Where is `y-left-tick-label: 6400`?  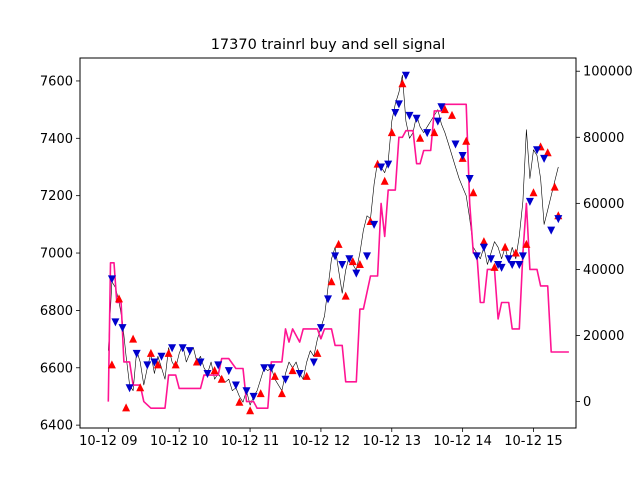
y-left-tick-label: 6400 is located at coordinates (56, 426).